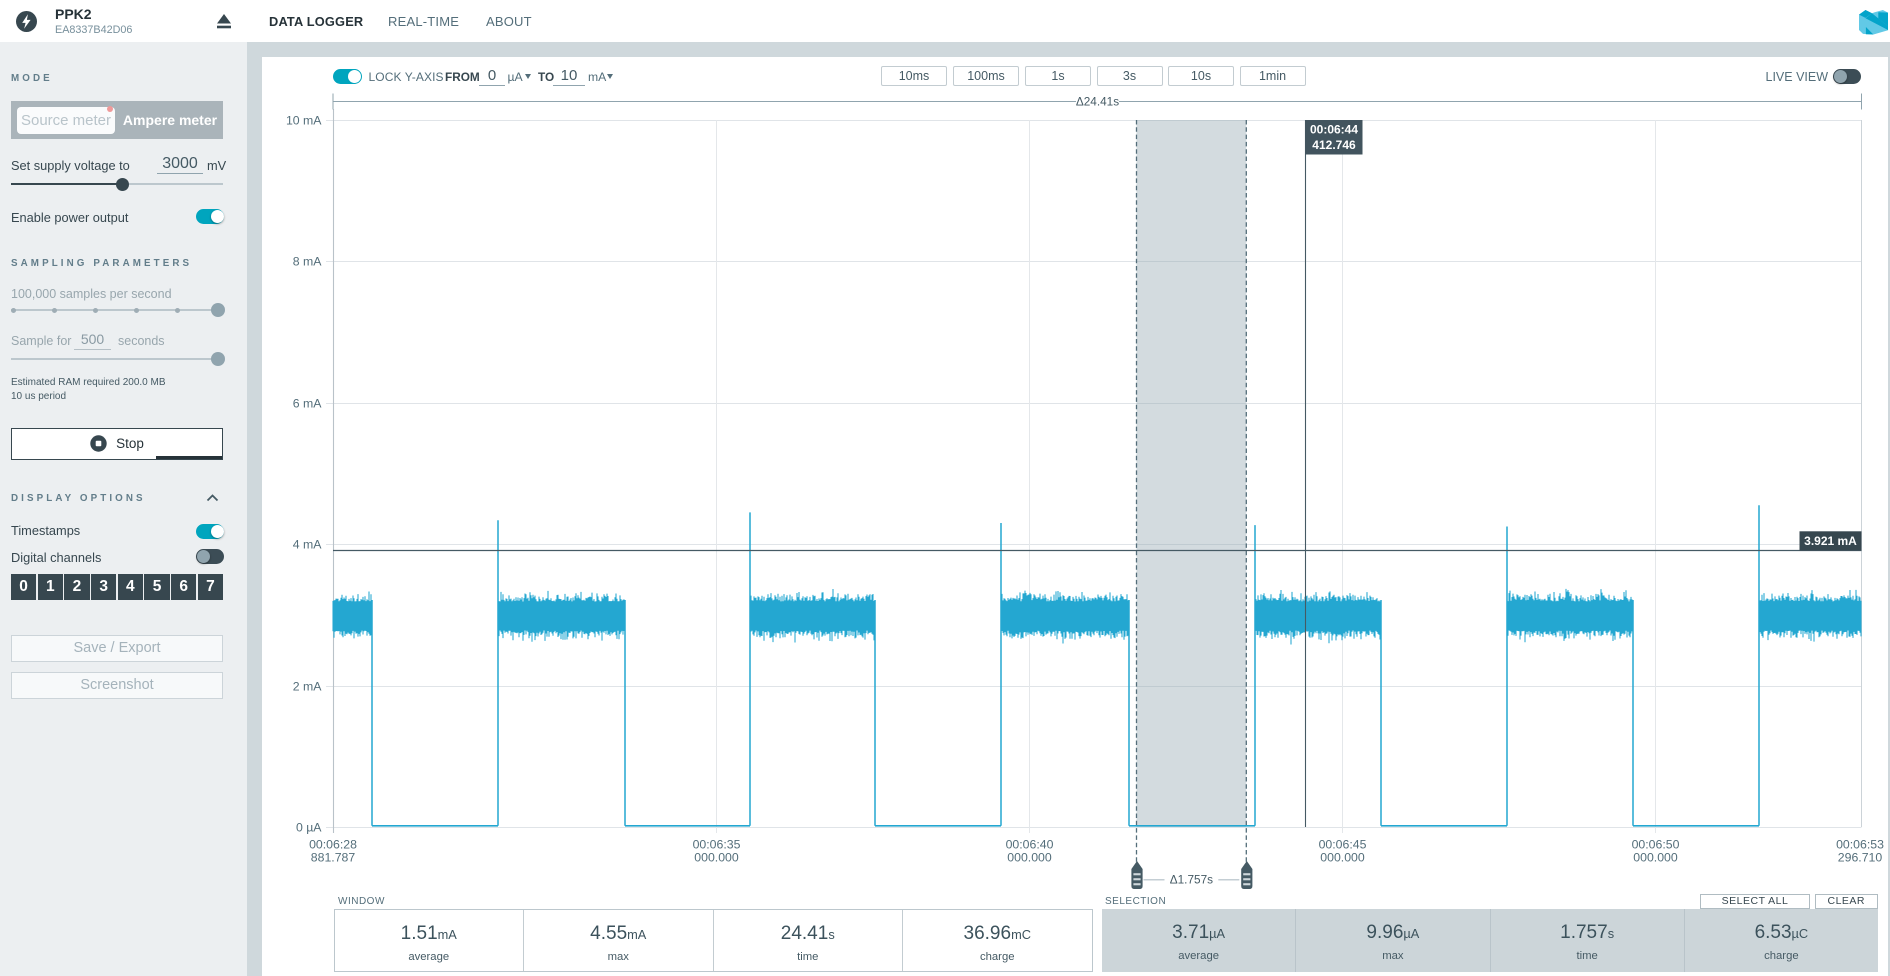 Image resolution: width=1890 pixels, height=976 pixels. I want to click on svg-text: Δ1.757s, so click(1191, 880).